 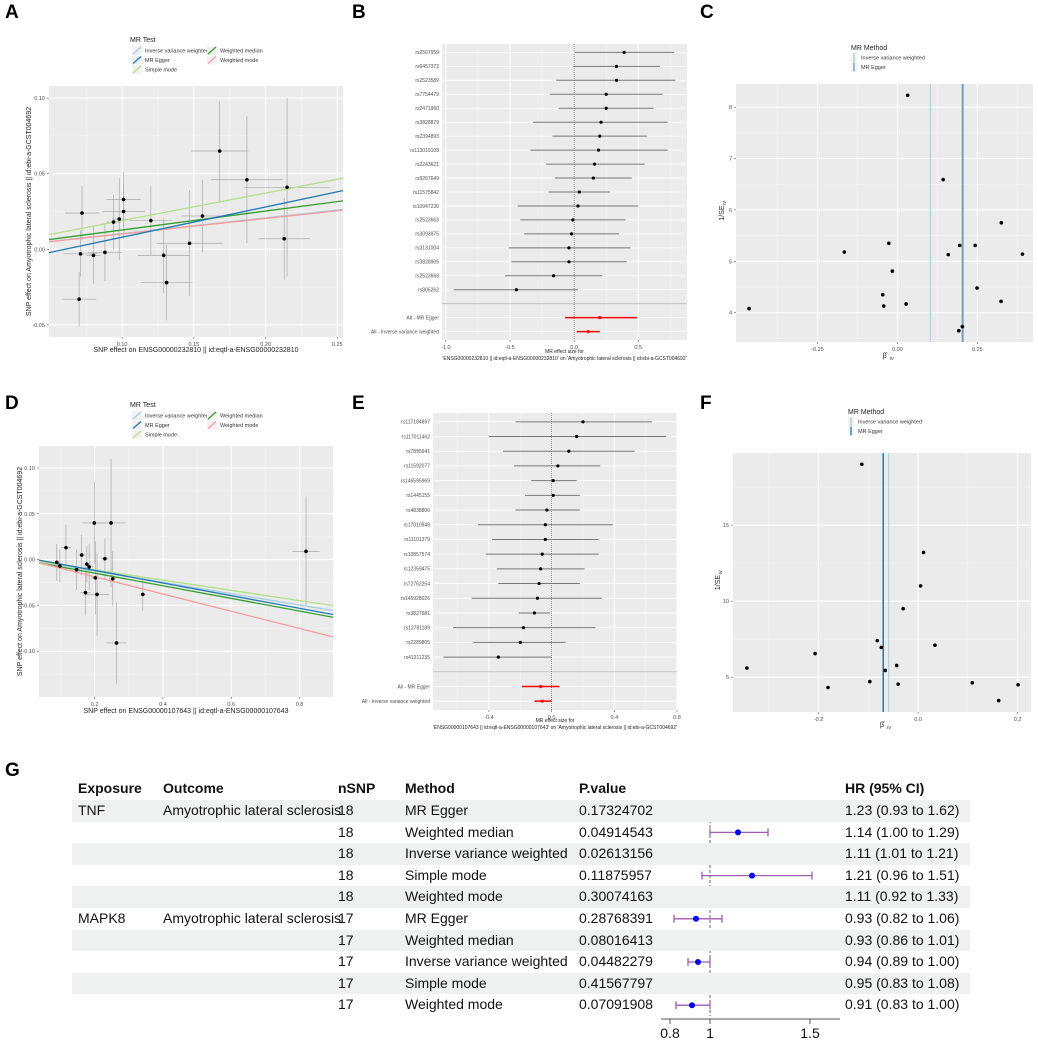 What do you see at coordinates (427, 235) in the screenshot?
I see `row-label: rs3093975` at bounding box center [427, 235].